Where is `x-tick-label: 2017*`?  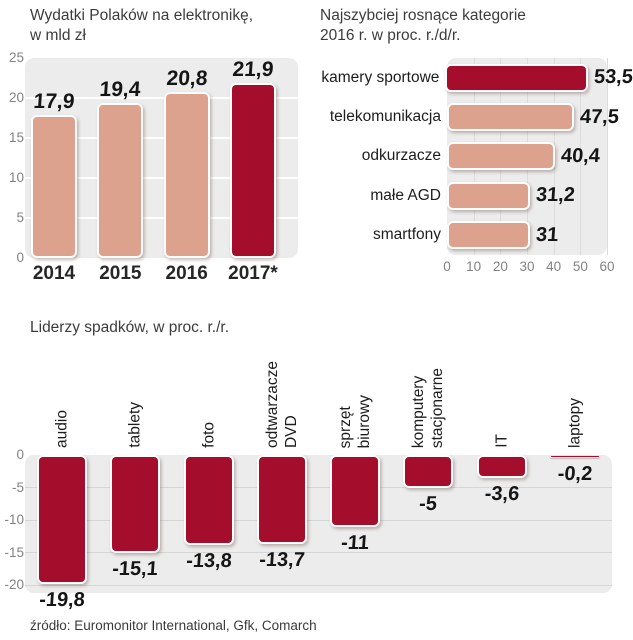 x-tick-label: 2017* is located at coordinates (253, 273).